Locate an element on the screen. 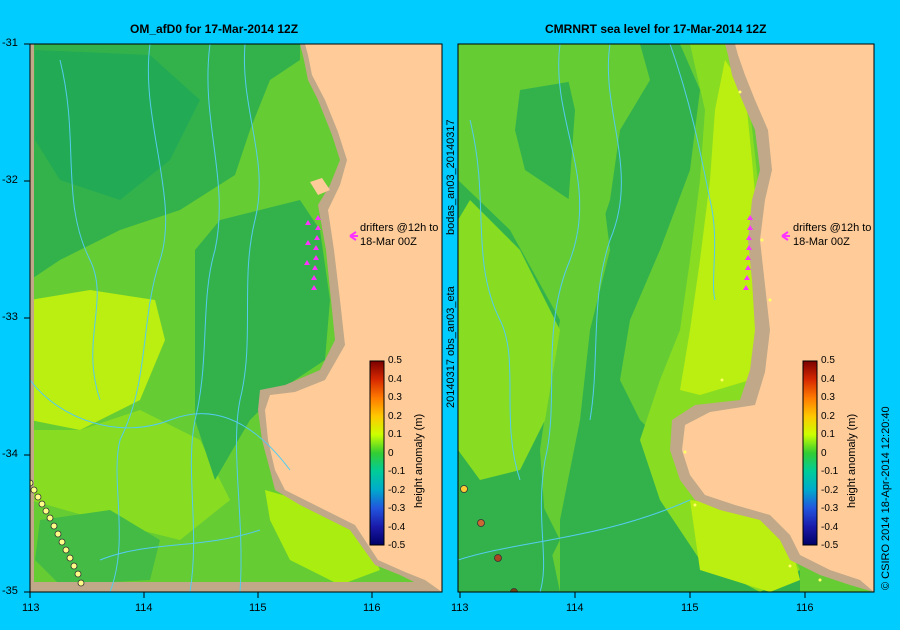  right-panel-title: CMRNRT sea level for 17-Mar-2014 12Z is located at coordinates (656, 29).